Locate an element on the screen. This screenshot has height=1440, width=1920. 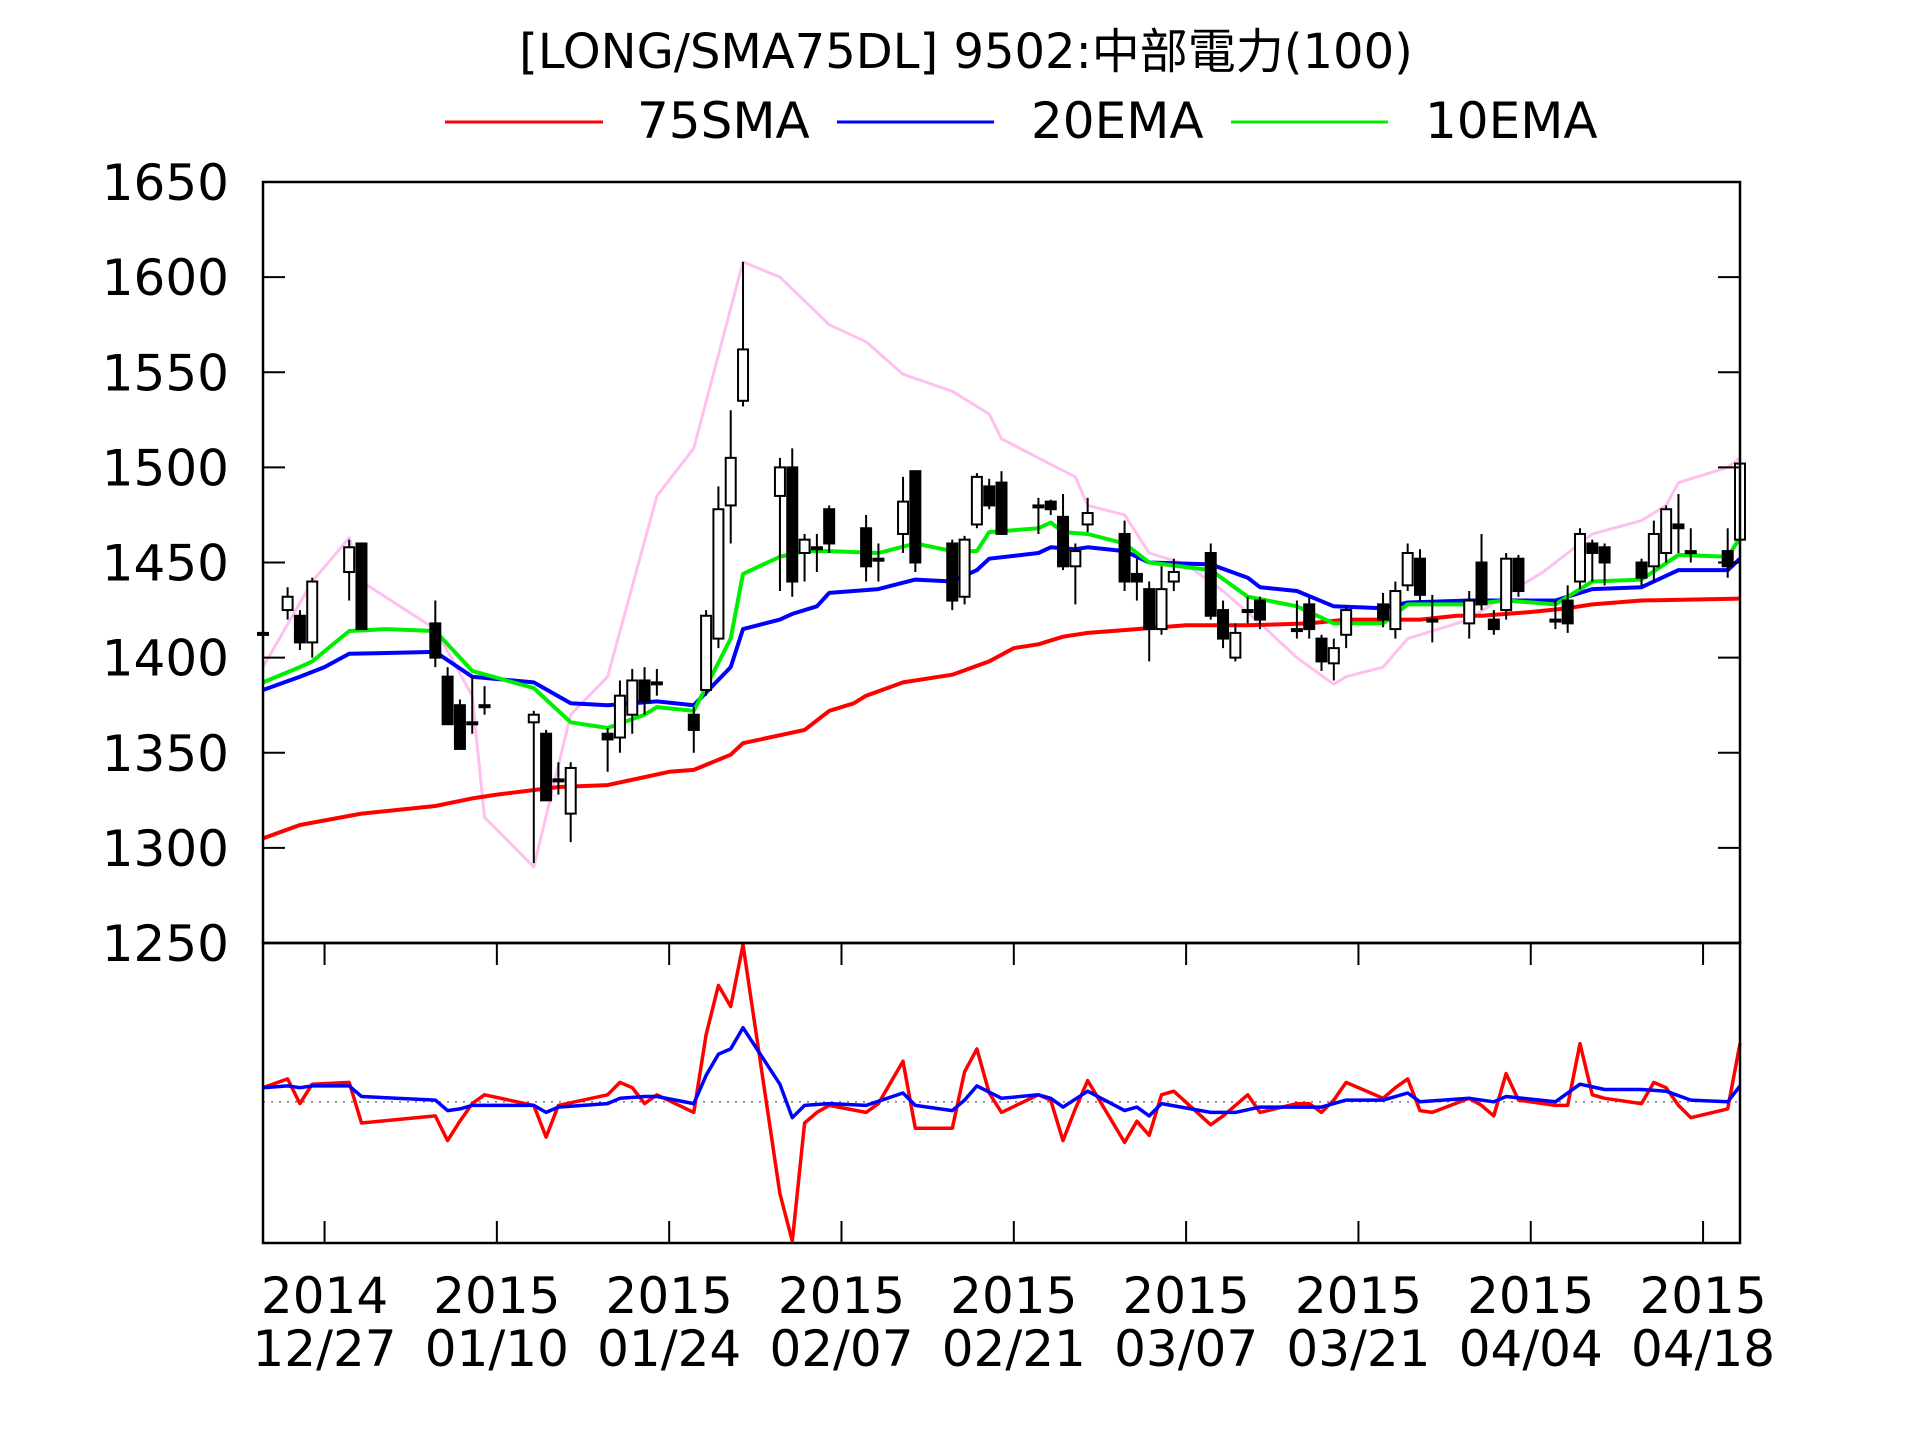
y-tick-label: 1250 is located at coordinates (165, 944).